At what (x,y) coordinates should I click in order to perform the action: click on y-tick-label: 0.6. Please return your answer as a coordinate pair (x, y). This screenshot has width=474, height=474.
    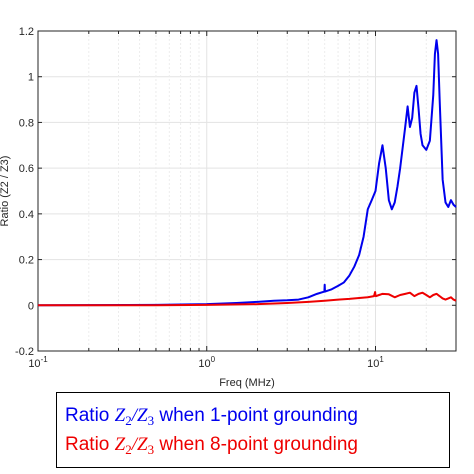
    Looking at the image, I should click on (26, 169).